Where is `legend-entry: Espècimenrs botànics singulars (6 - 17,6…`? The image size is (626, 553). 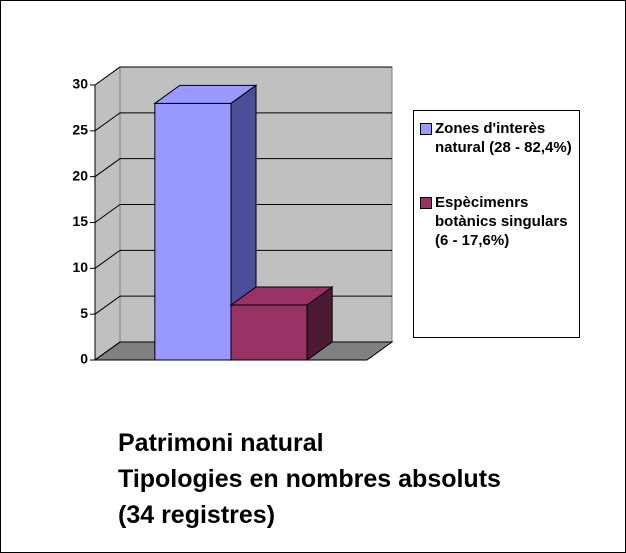
legend-entry: Espècimenrs botànics singulars (6 - 17,6… is located at coordinates (497, 221).